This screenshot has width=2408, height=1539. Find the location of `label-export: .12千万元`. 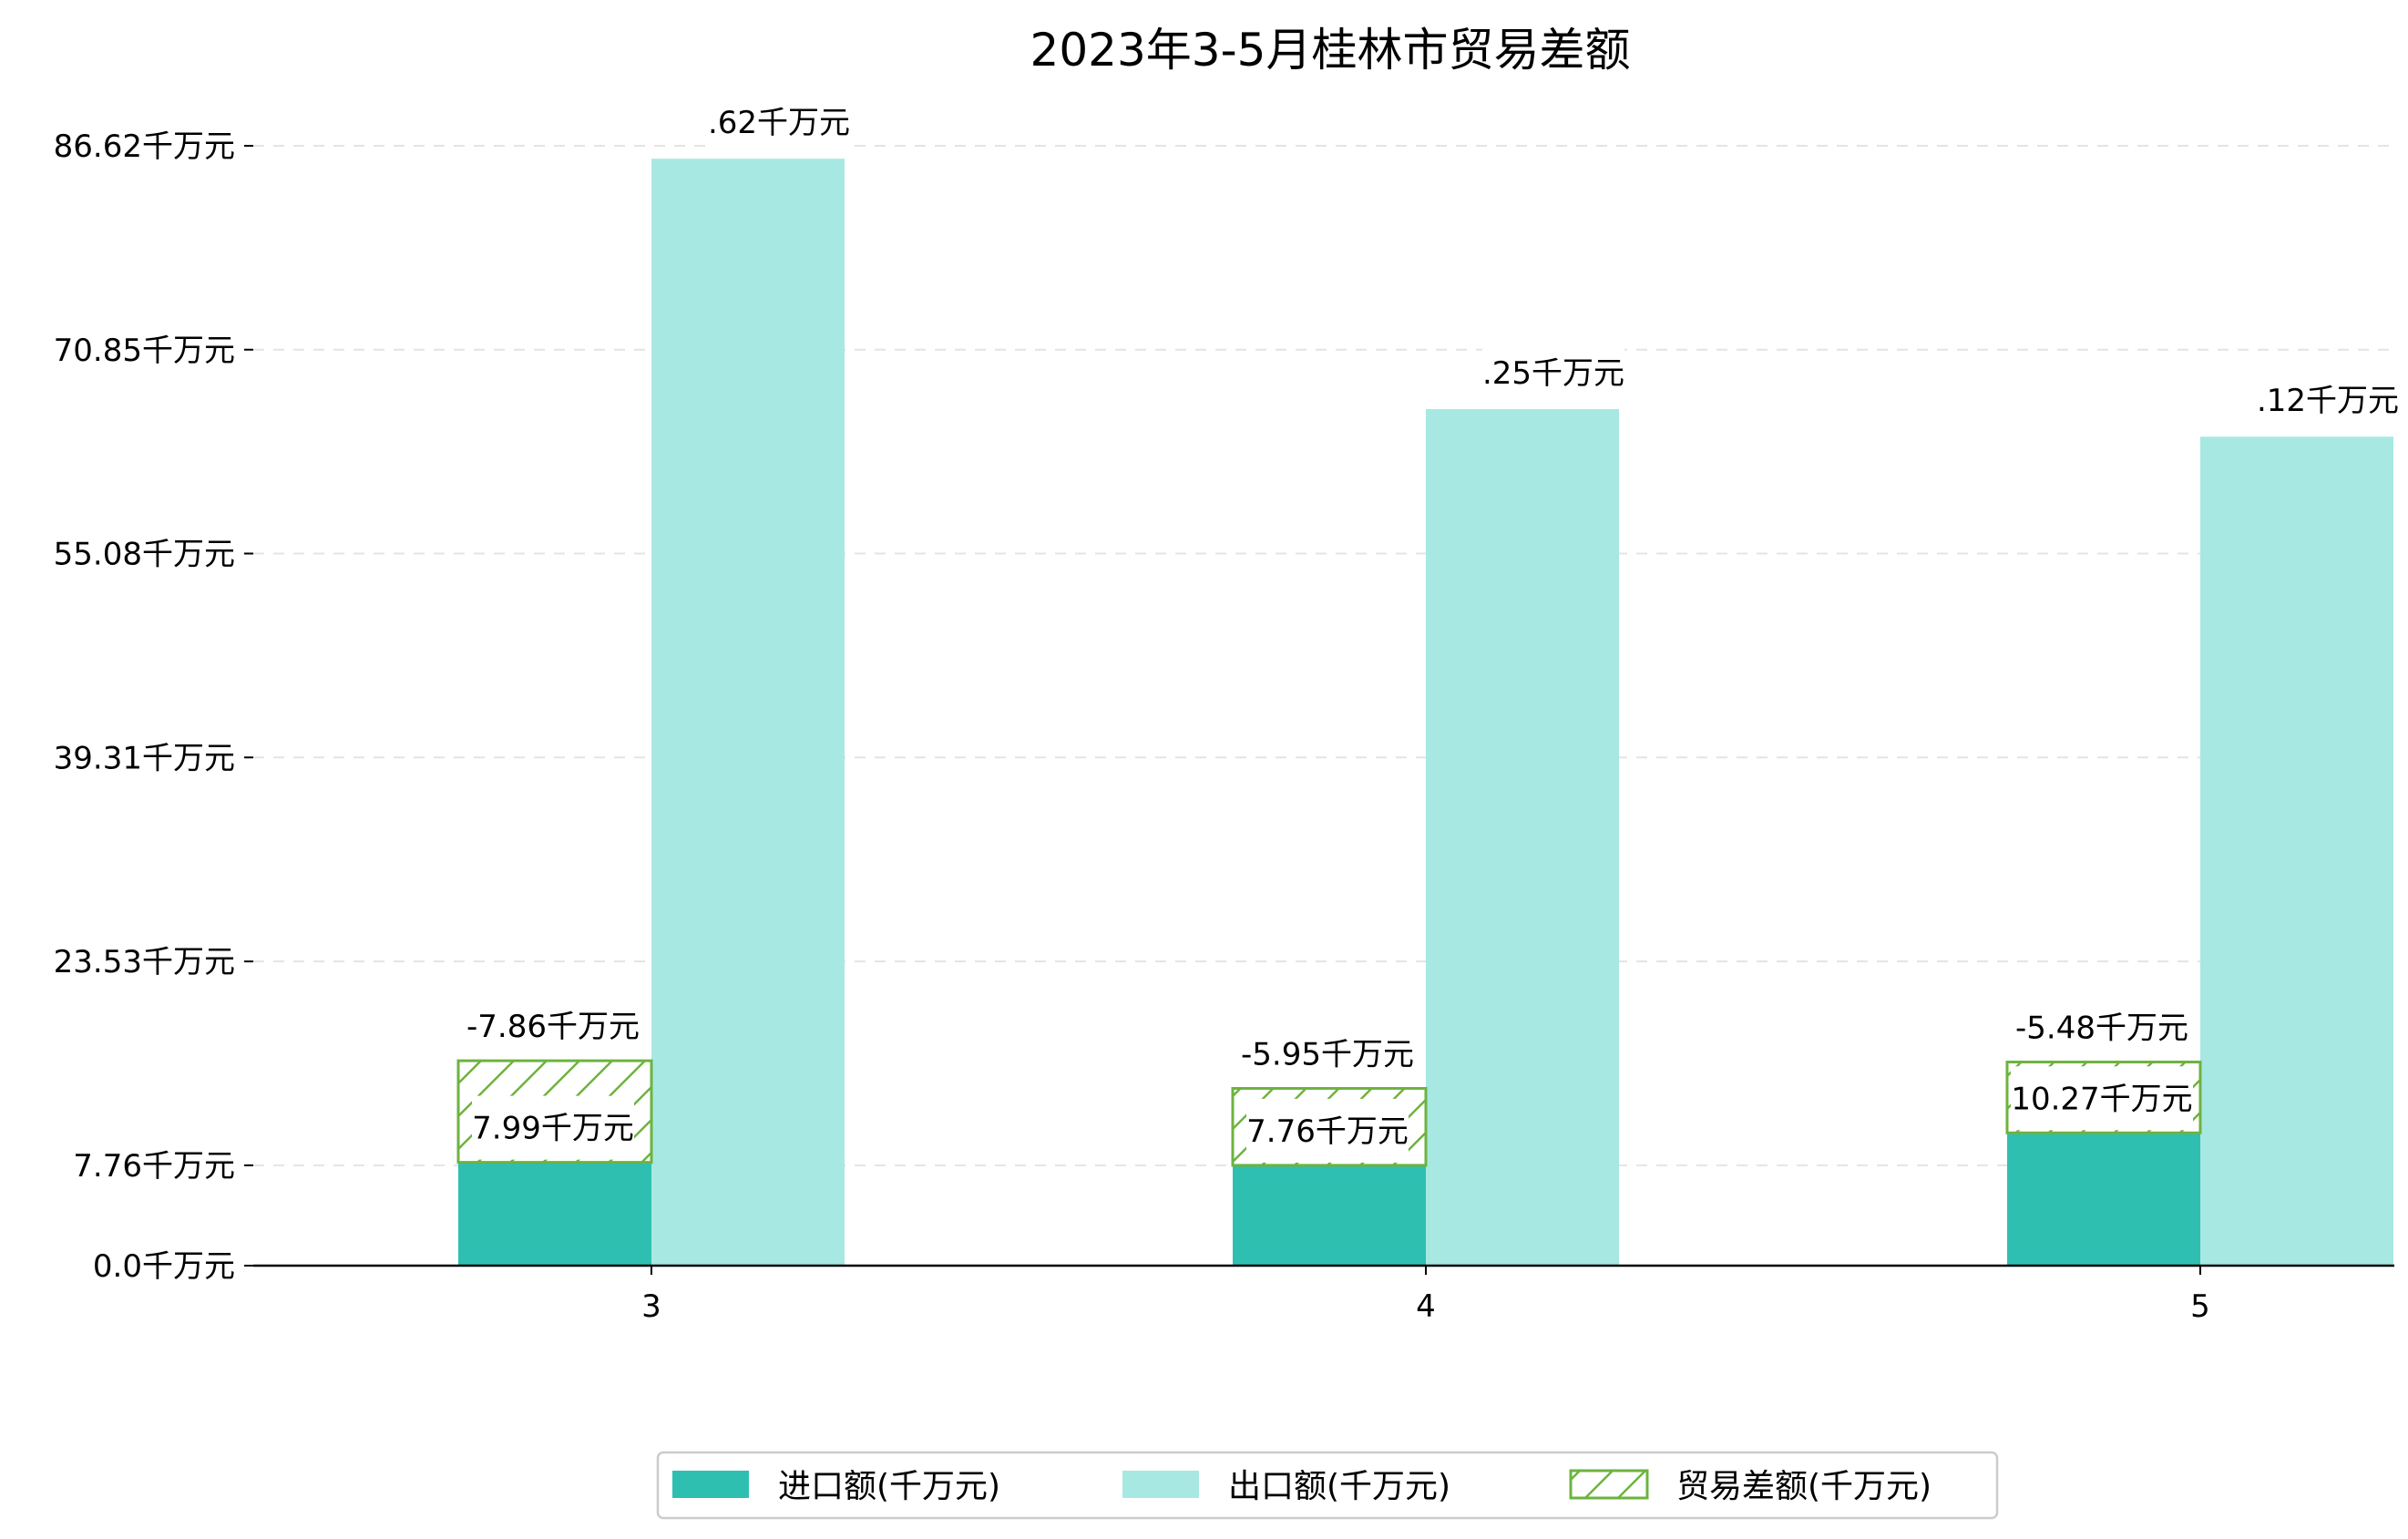

label-export: .12千万元 is located at coordinates (2328, 401).